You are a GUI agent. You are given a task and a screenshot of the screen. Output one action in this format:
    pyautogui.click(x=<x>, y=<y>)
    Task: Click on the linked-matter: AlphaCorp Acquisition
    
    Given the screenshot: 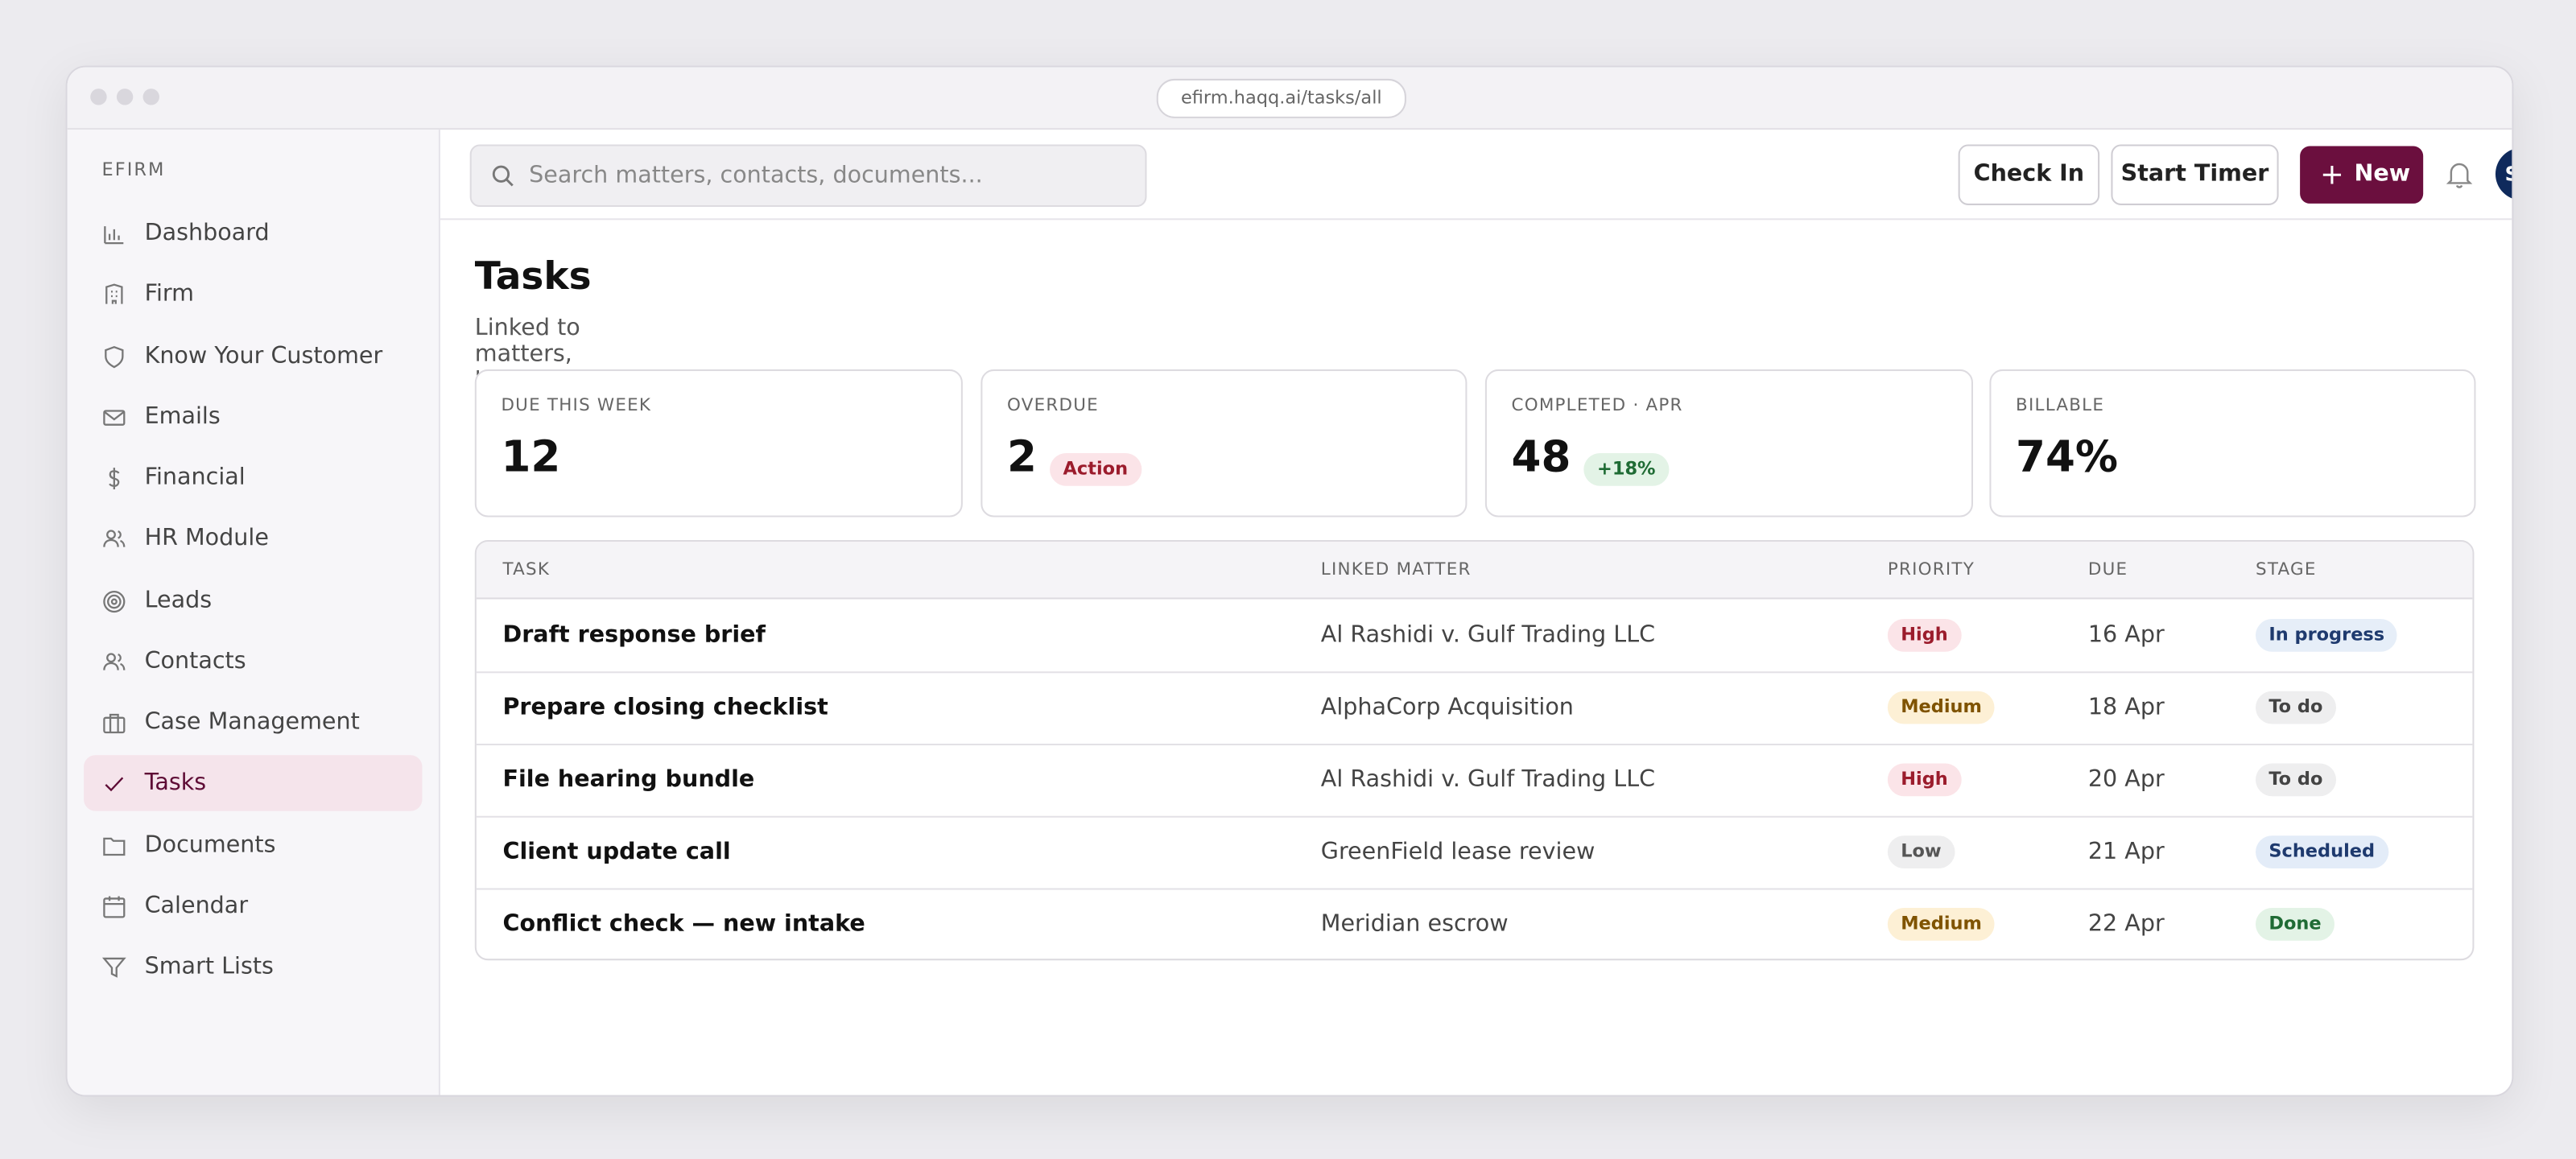 What is the action you would take?
    pyautogui.click(x=1447, y=707)
    